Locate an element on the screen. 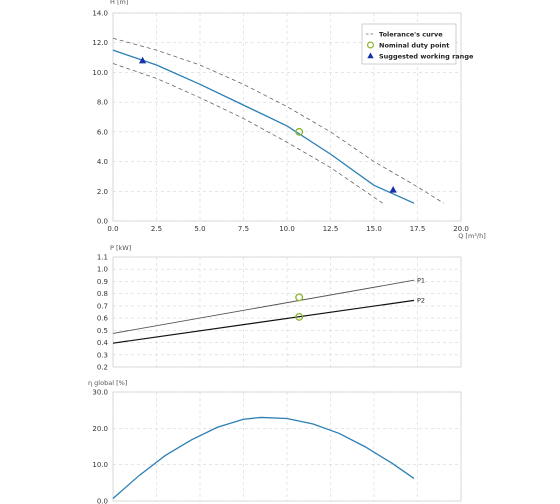 This screenshot has height=504, width=560. efficiency-line is located at coordinates (263, 457).